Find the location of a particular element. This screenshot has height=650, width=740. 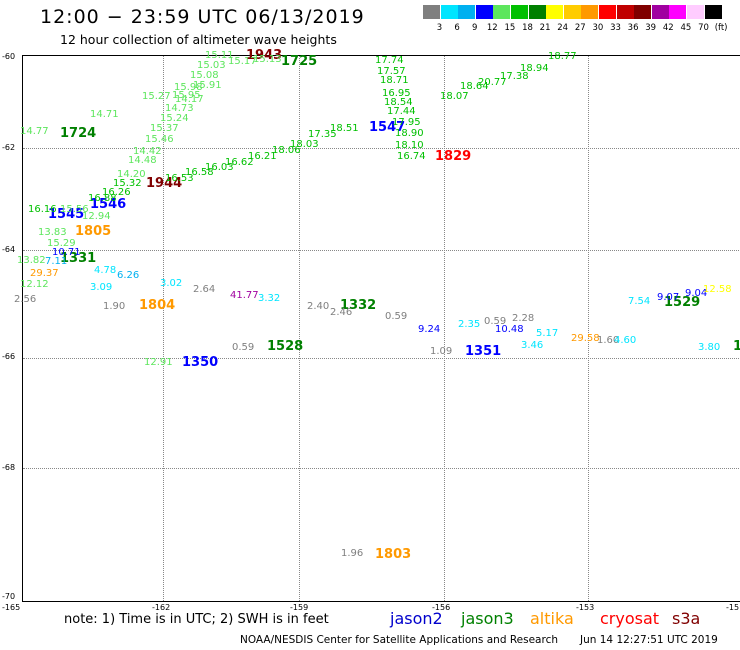

swh-value-label: 15.13 is located at coordinates (267, 59).